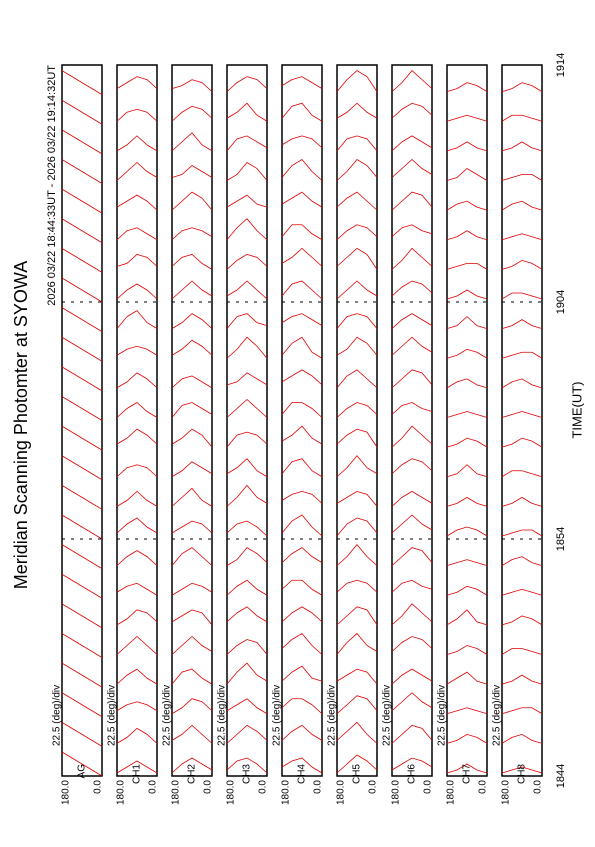 This screenshot has height=847, width=595. Describe the element at coordinates (192, 774) in the screenshot. I see `channel-name: CH2` at that location.